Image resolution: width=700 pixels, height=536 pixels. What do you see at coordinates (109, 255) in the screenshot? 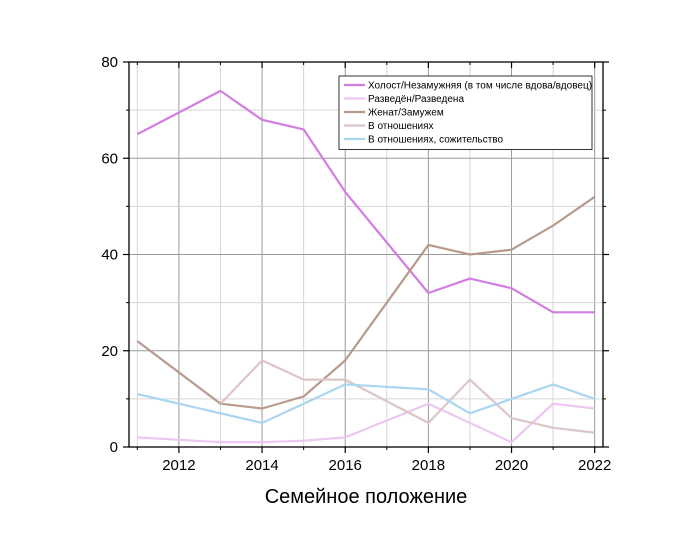
I see `y-tick-label-2: 40` at bounding box center [109, 255].